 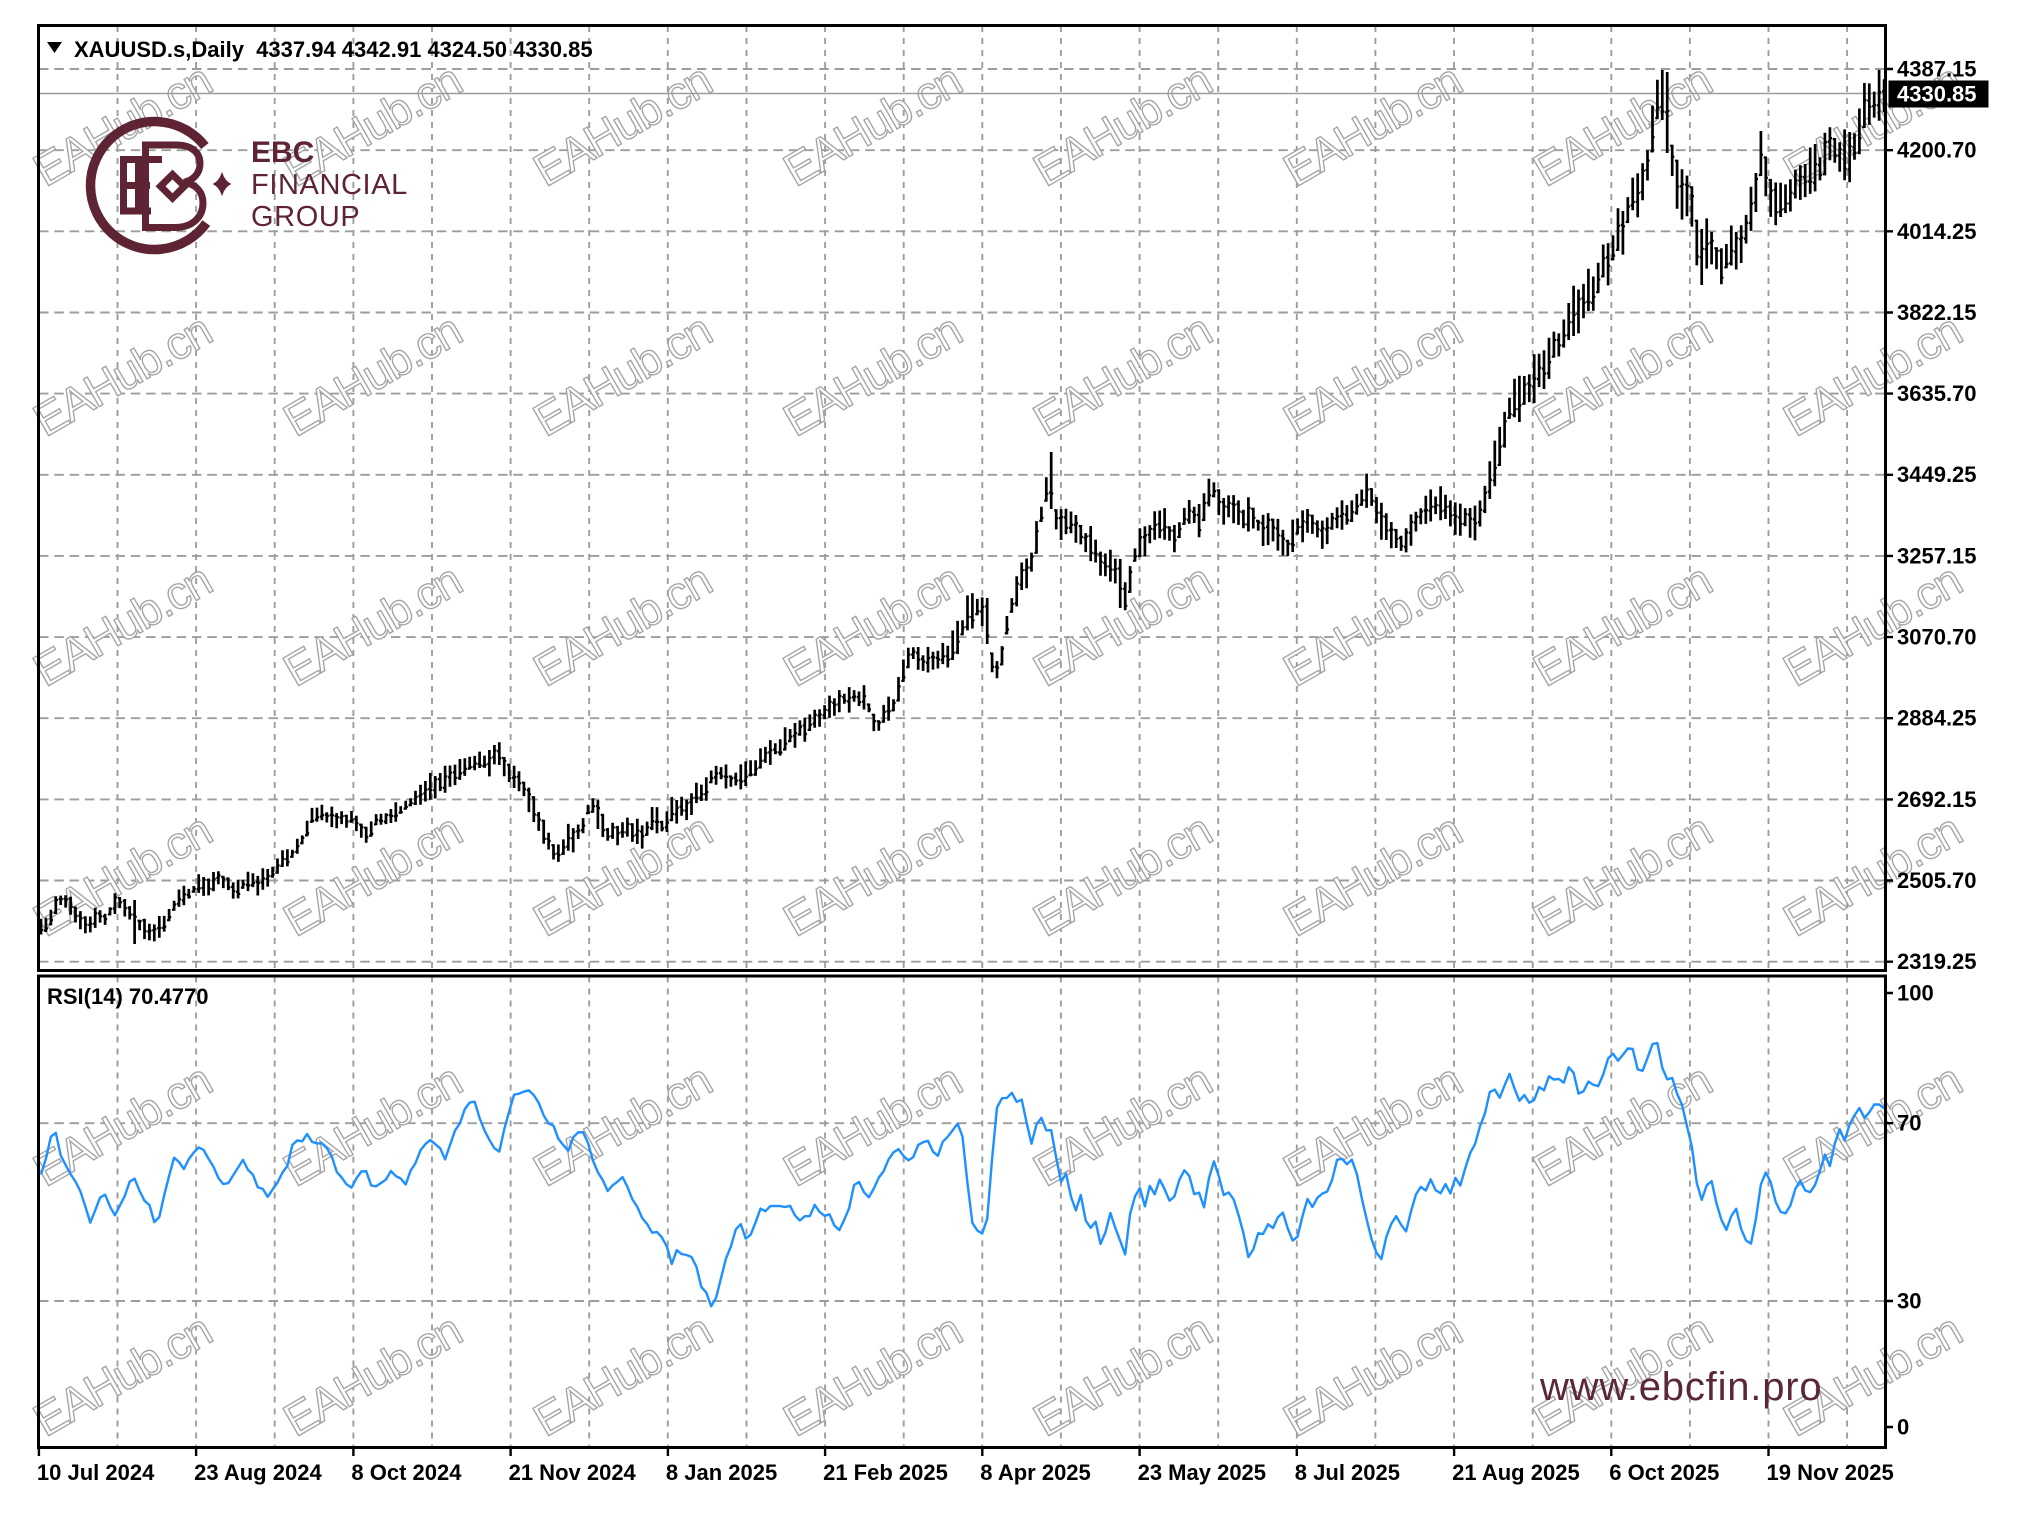 What do you see at coordinates (1202, 1472) in the screenshot?
I see `svg-text: 23 May 2025` at bounding box center [1202, 1472].